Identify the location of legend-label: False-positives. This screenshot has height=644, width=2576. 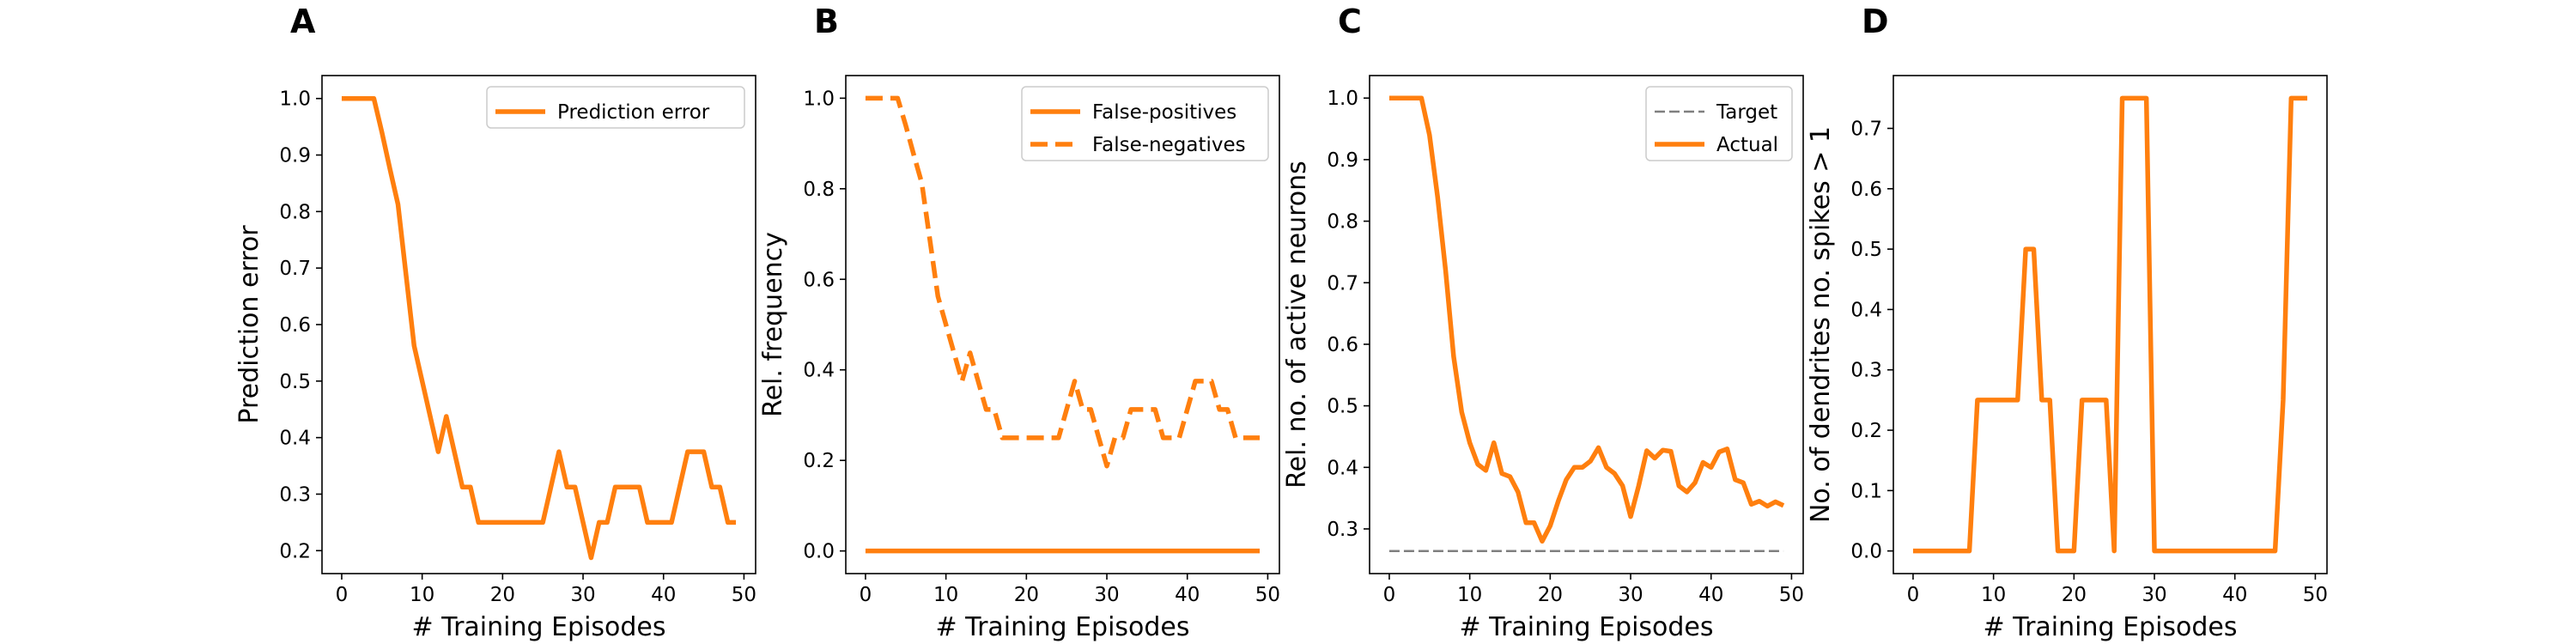
(1164, 112).